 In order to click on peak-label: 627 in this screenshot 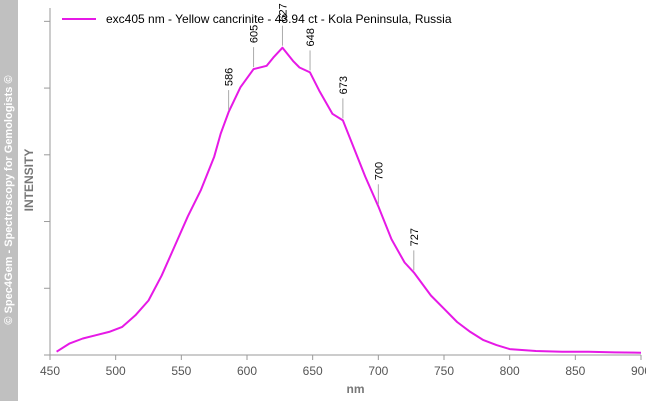, I will do `click(283, 12)`.